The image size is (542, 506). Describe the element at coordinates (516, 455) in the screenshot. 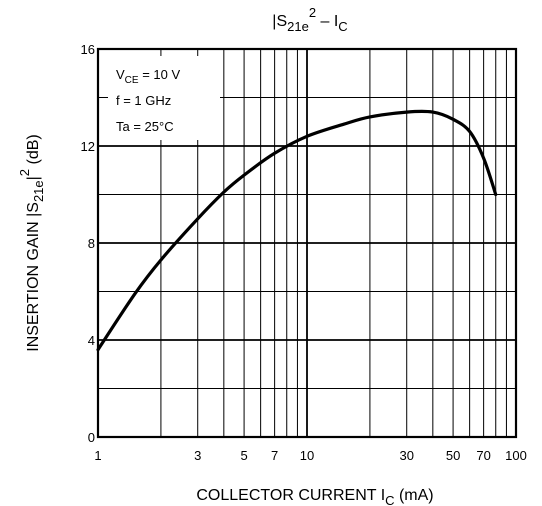

I see `x-tick-label: 100` at that location.